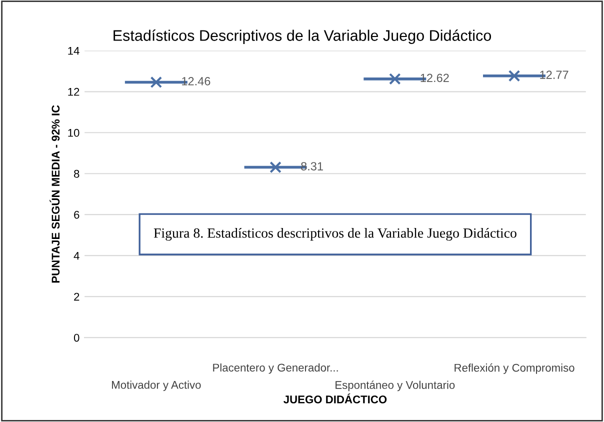 Image resolution: width=604 pixels, height=422 pixels. I want to click on x-tick-label: Espontáneo y Voluntario, so click(395, 386).